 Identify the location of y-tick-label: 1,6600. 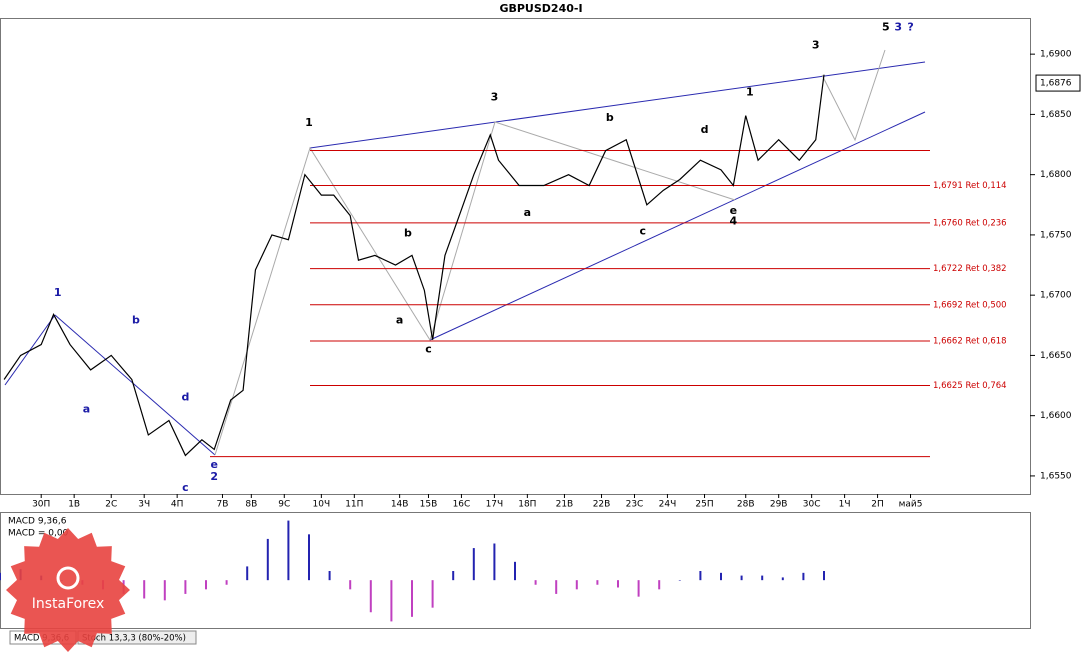
(1056, 416).